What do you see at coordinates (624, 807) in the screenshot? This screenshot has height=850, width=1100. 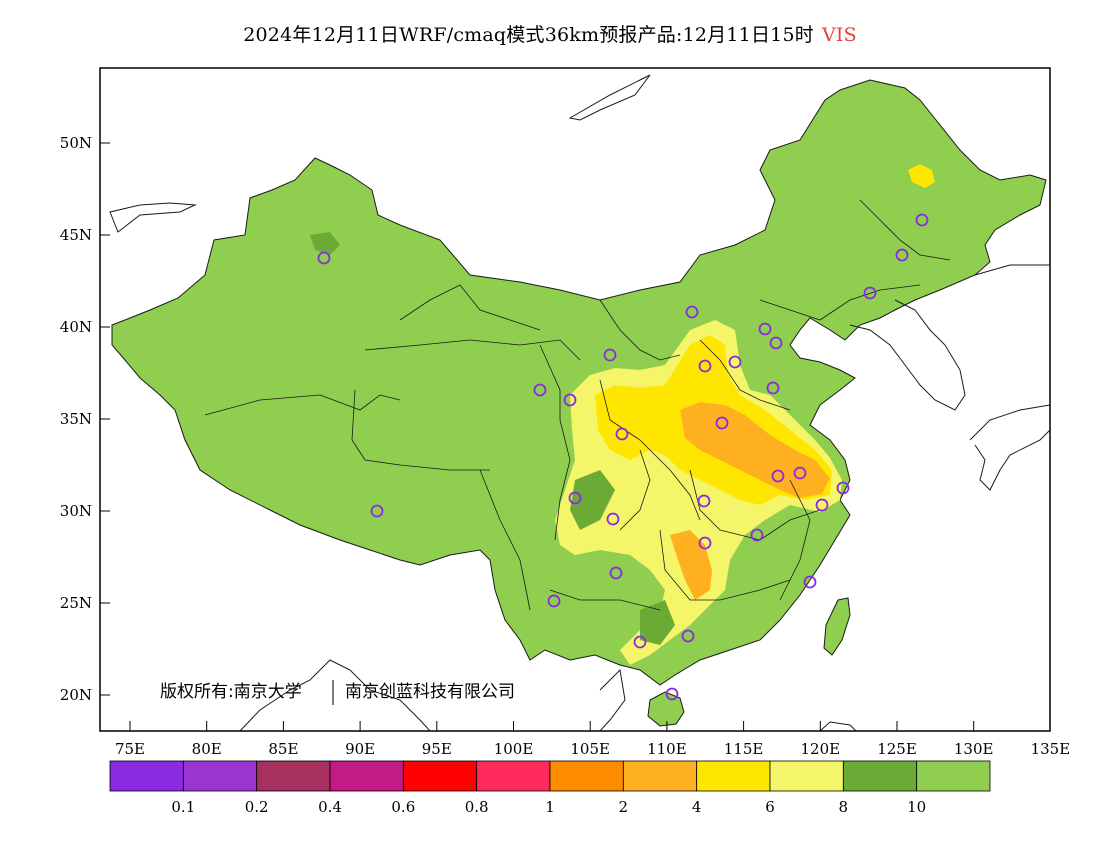 I see `colorbar-label: 2` at bounding box center [624, 807].